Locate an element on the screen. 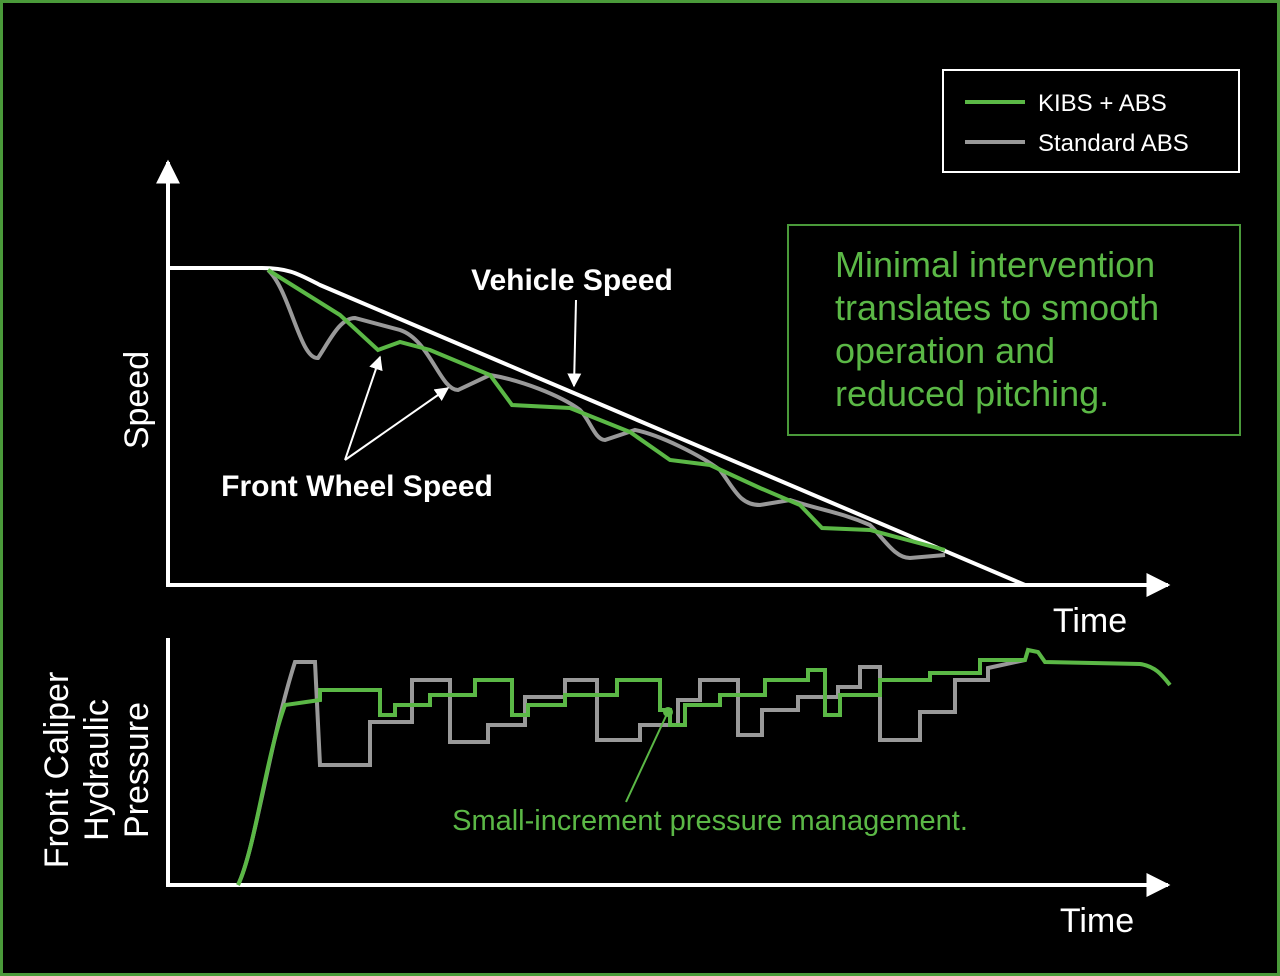 The height and width of the screenshot is (976, 1280). callout-line: translates to smooth is located at coordinates (997, 307).